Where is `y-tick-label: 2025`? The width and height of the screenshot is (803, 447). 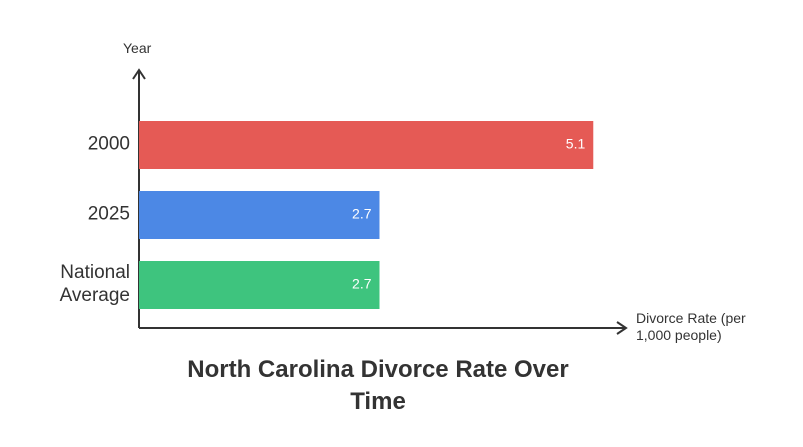
y-tick-label: 2025 is located at coordinates (108, 214).